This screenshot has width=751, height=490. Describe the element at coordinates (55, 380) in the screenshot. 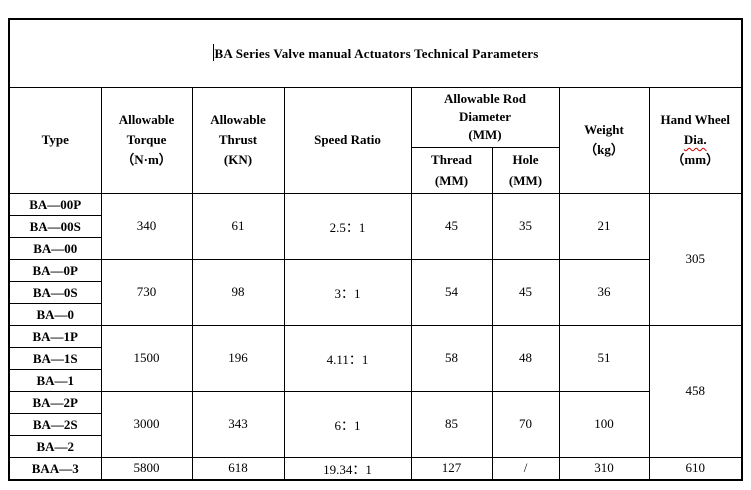

I see `type-cell: BA—1` at that location.